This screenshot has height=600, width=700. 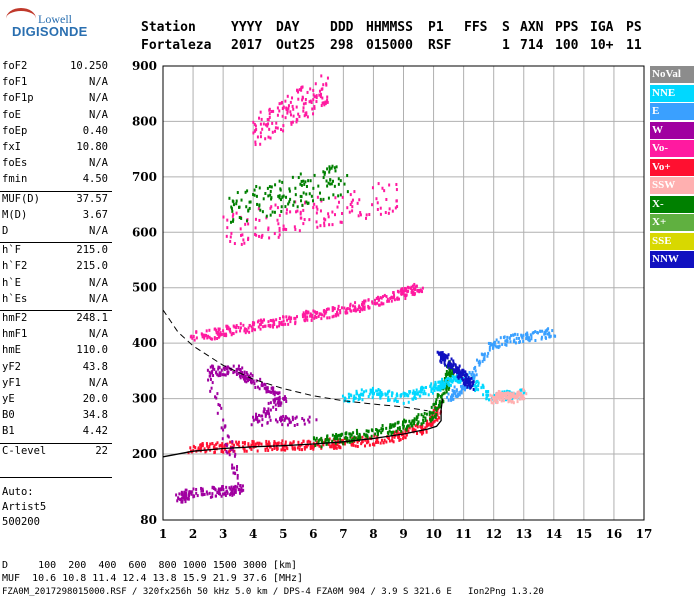 What do you see at coordinates (92, 250) in the screenshot?
I see `param-value: 215.0` at bounding box center [92, 250].